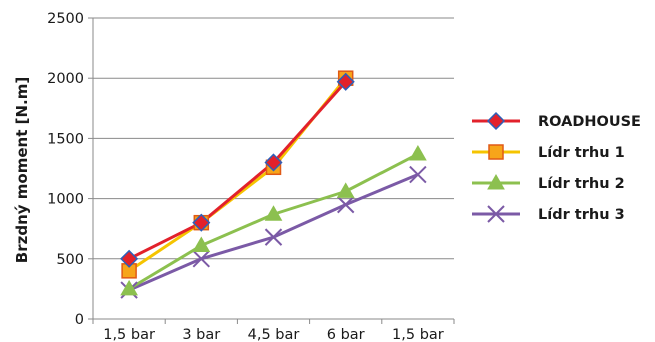 Image resolution: width=655 pixels, height=342 pixels. What do you see at coordinates (581, 153) in the screenshot?
I see `legend-label: Lídr trhu 1` at bounding box center [581, 153].